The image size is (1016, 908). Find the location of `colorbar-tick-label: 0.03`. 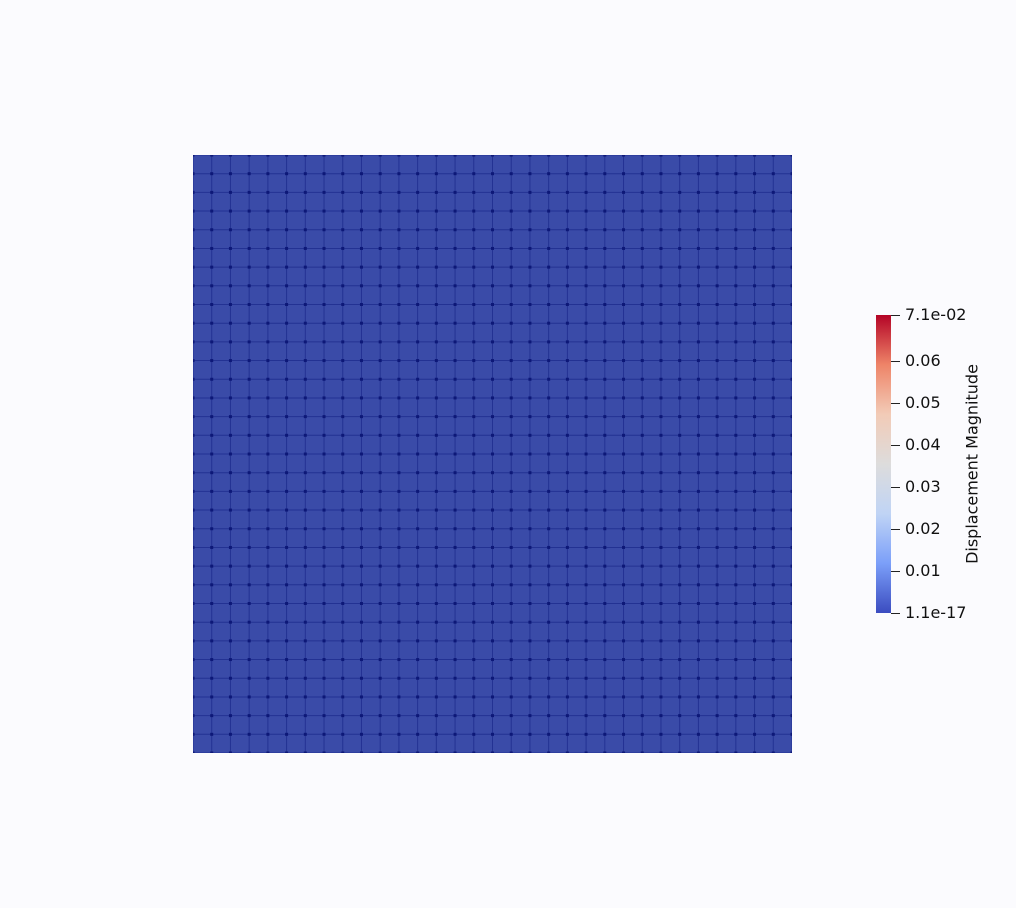

colorbar-tick-label: 0.03 is located at coordinates (923, 486).